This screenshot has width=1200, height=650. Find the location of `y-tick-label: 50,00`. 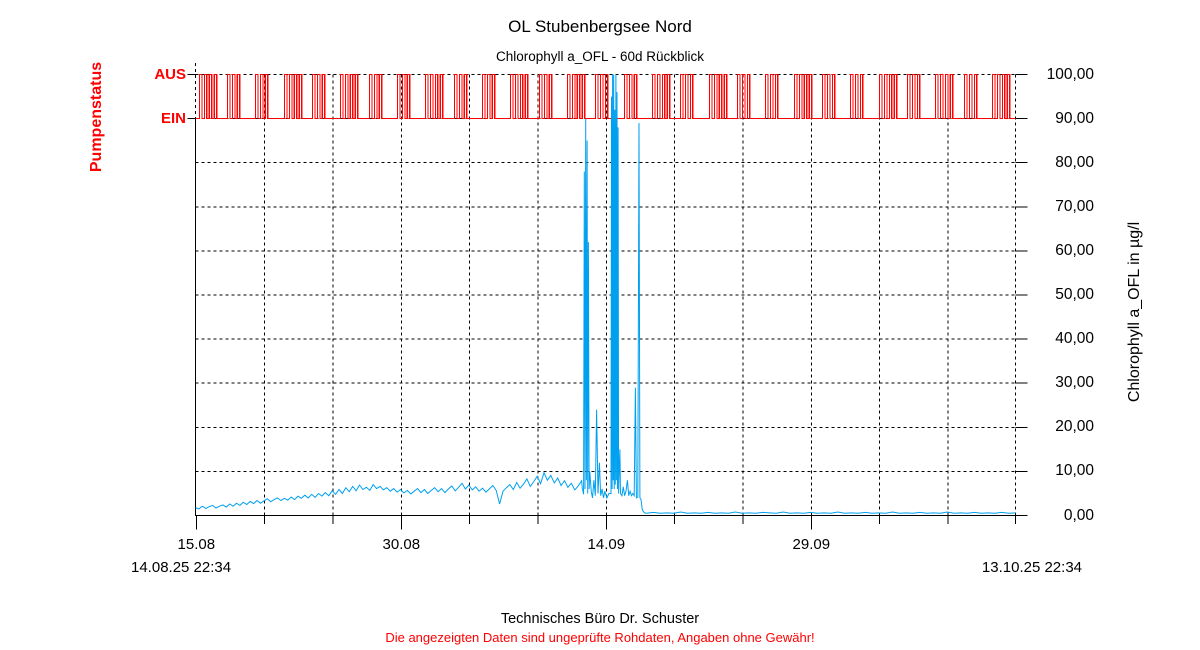

y-tick-label: 50,00 is located at coordinates (1074, 294).